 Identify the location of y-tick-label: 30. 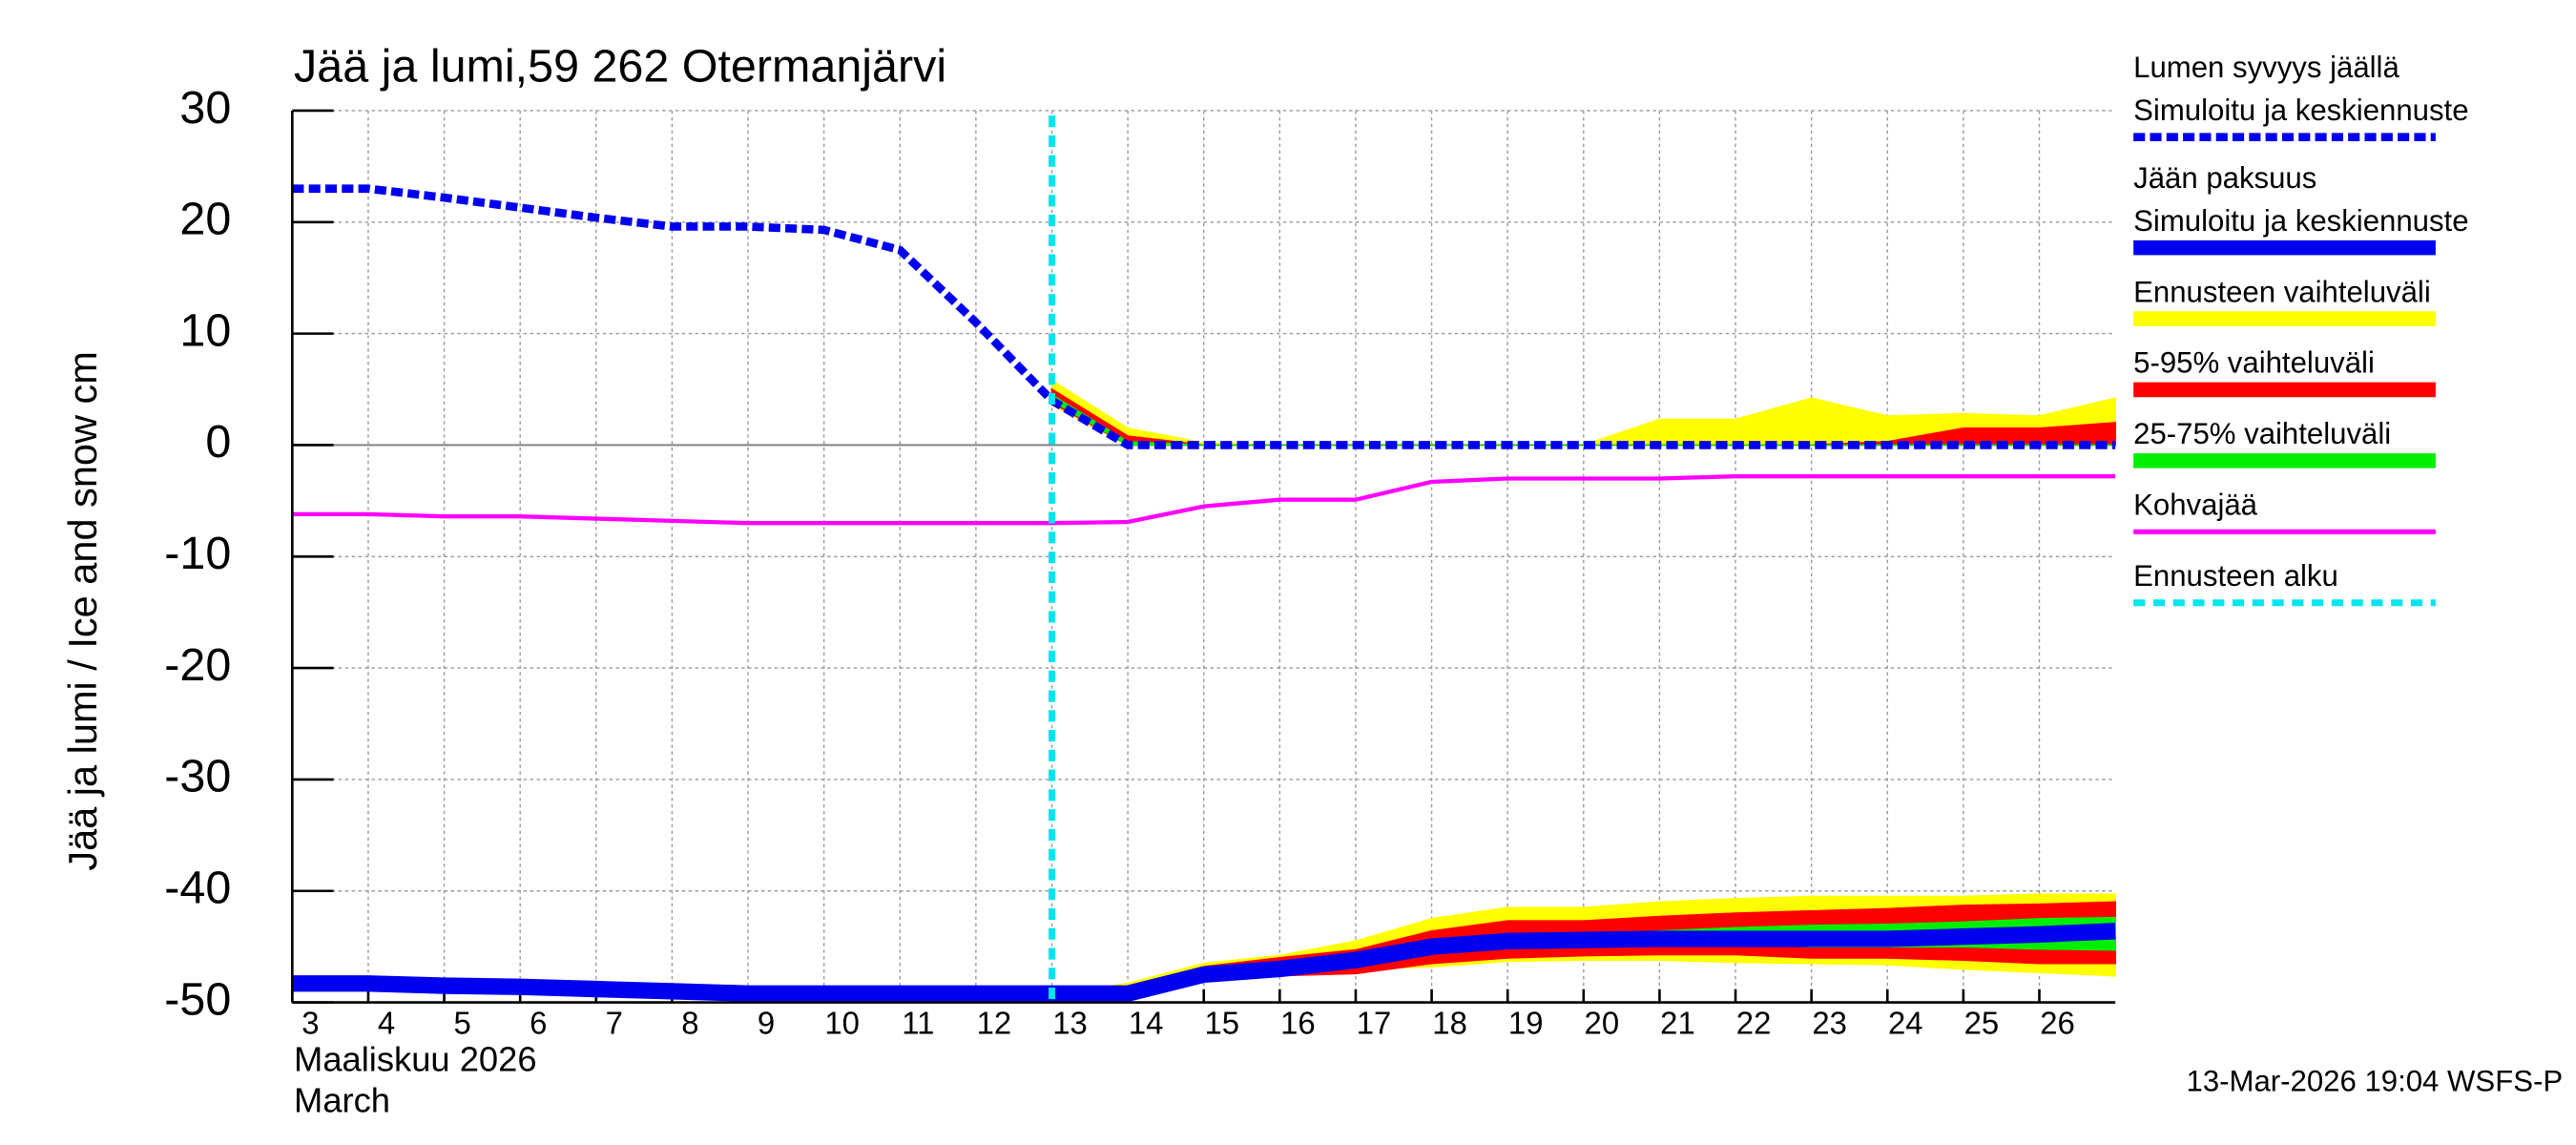
(205, 108).